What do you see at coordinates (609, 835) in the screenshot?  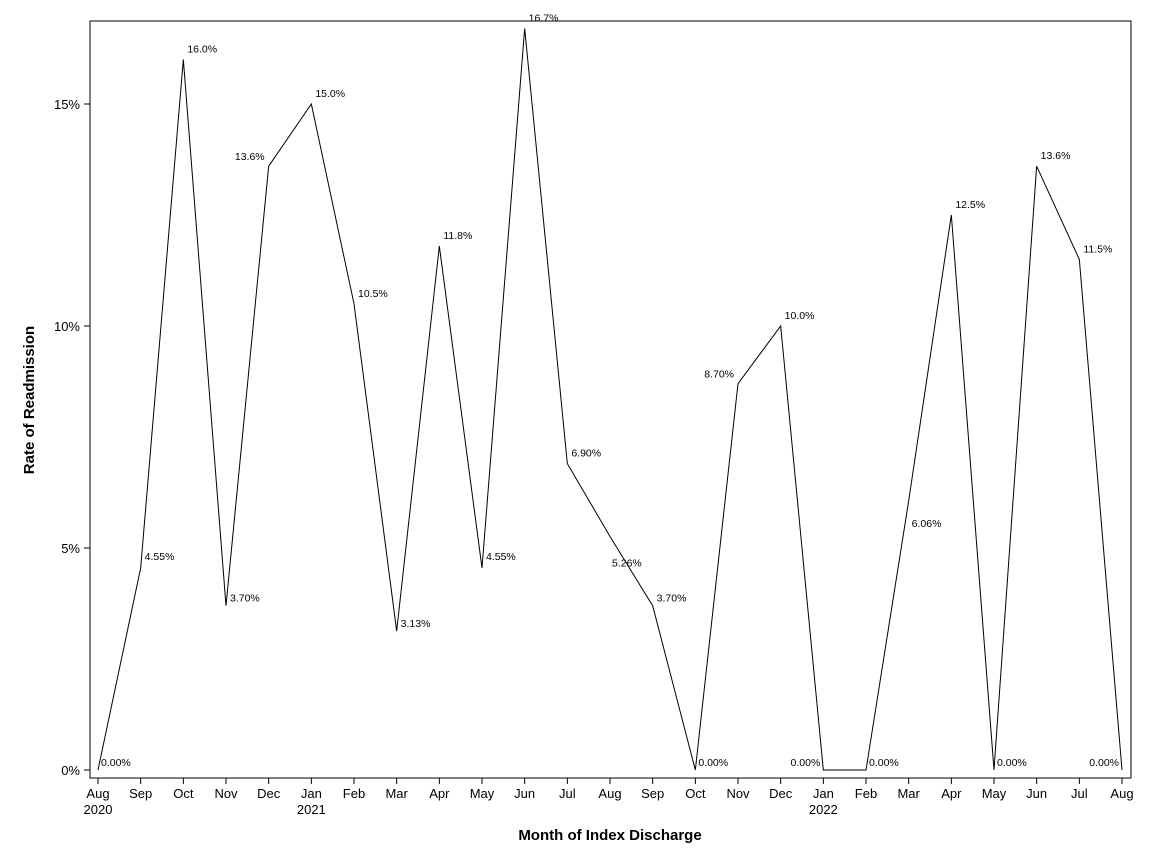 I see `x-axis-title: Month of Index Discharge` at bounding box center [609, 835].